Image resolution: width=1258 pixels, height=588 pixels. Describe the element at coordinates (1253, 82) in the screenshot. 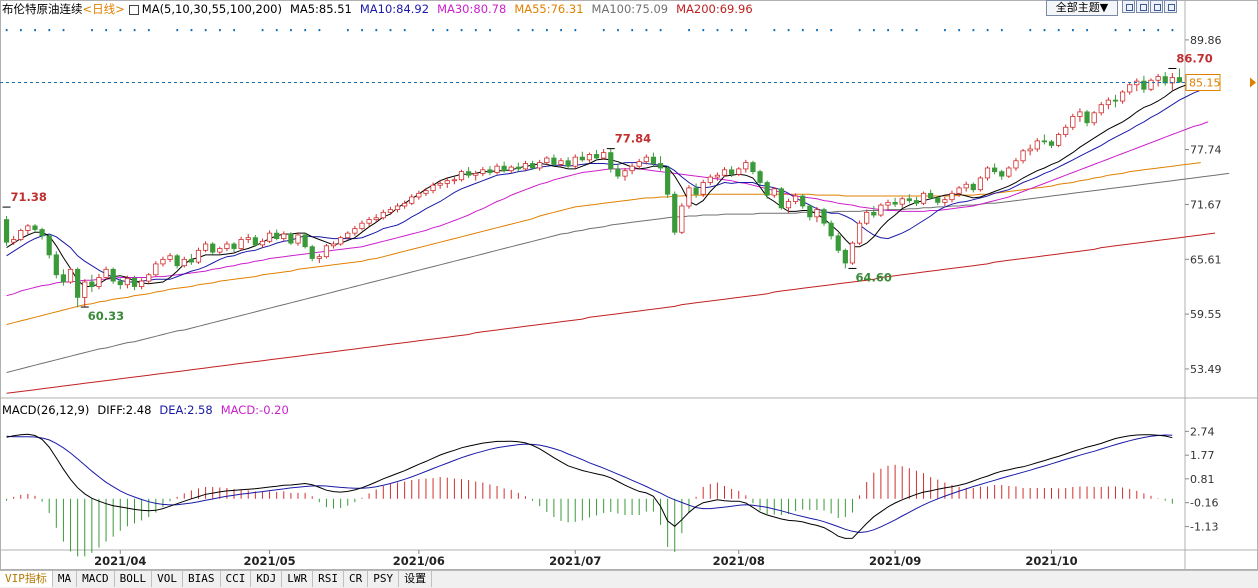

I see `current-price-arrow-icon` at that location.